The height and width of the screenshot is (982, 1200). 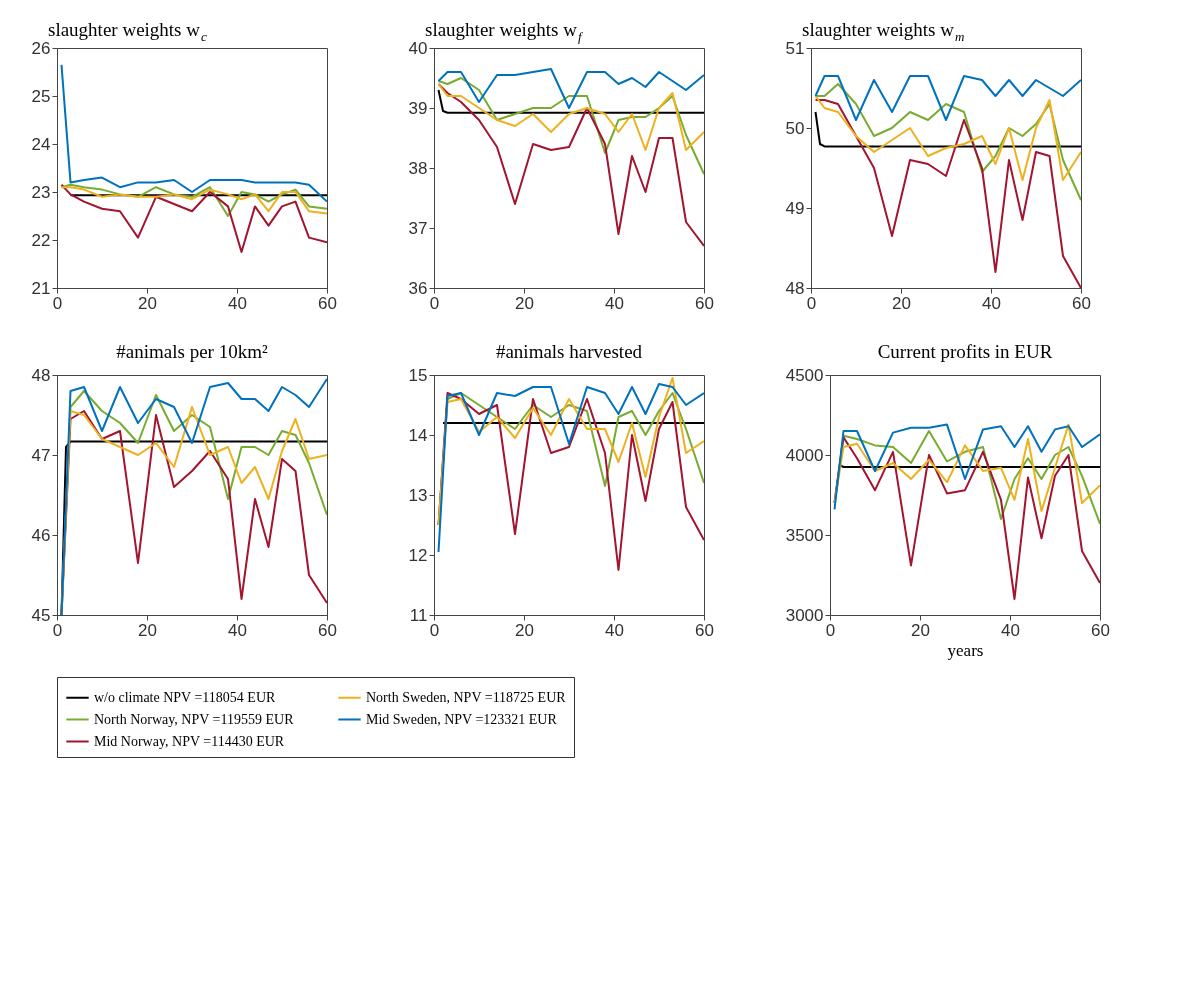 What do you see at coordinates (462, 719) in the screenshot?
I see `legend-label: Mid Sweden, NPV =123321 EUR` at bounding box center [462, 719].